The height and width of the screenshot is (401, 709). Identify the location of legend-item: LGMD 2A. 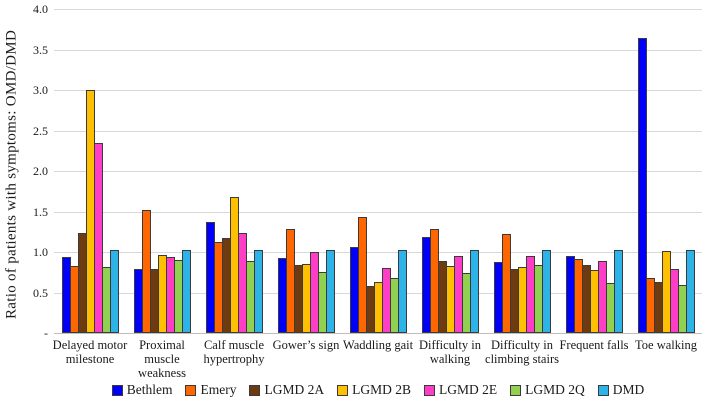
(286, 390).